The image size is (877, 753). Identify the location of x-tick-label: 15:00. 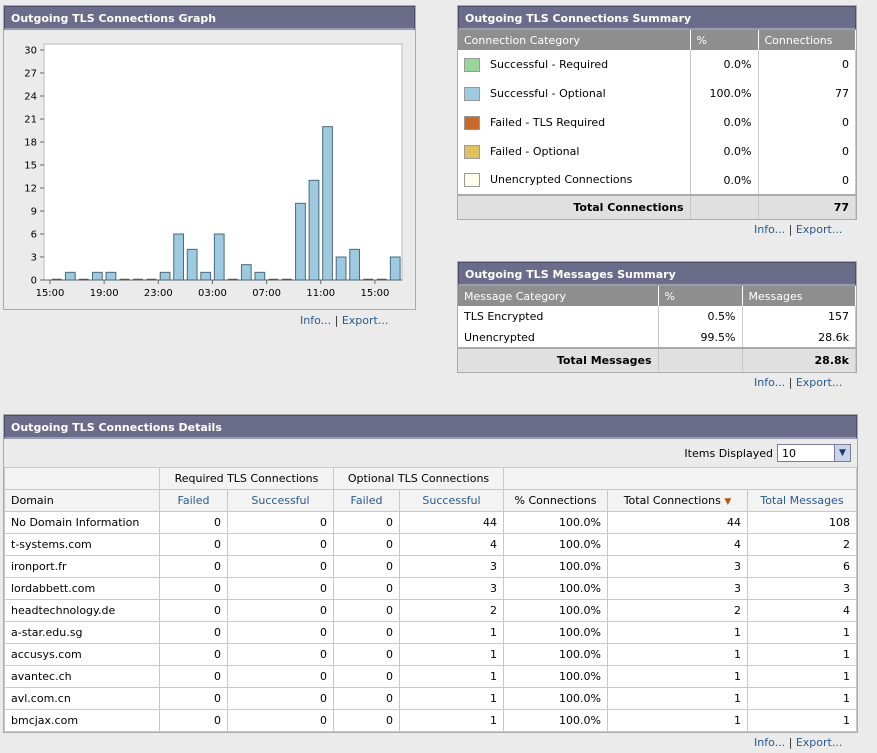
(50, 293).